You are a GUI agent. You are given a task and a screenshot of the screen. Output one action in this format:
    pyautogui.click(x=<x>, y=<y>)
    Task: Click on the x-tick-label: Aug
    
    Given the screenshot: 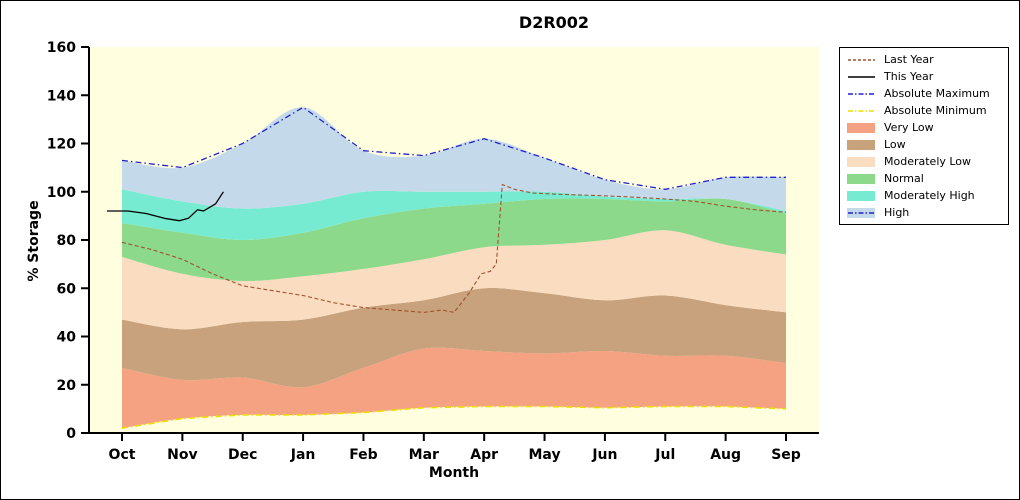 What is the action you would take?
    pyautogui.click(x=725, y=455)
    